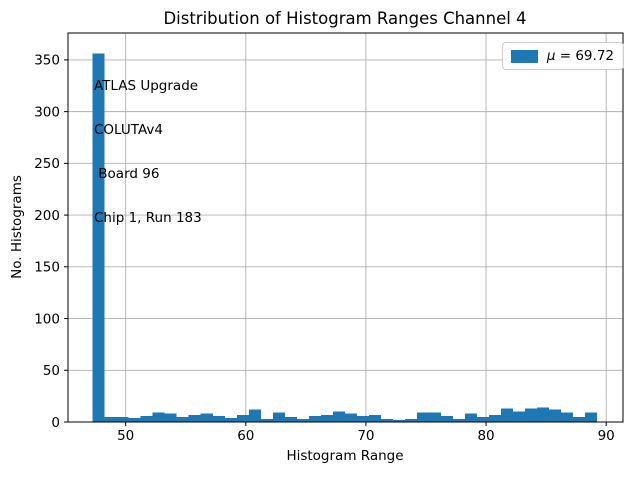 The image size is (640, 480). Describe the element at coordinates (47, 319) in the screenshot. I see `y-tick-label: 100` at that location.